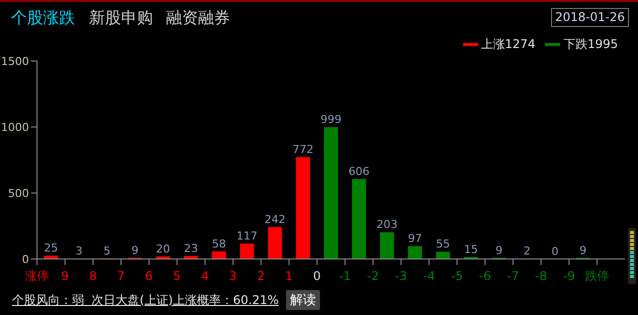 This screenshot has height=315, width=638. What do you see at coordinates (569, 276) in the screenshot?
I see `x-tick-label: -9` at bounding box center [569, 276].